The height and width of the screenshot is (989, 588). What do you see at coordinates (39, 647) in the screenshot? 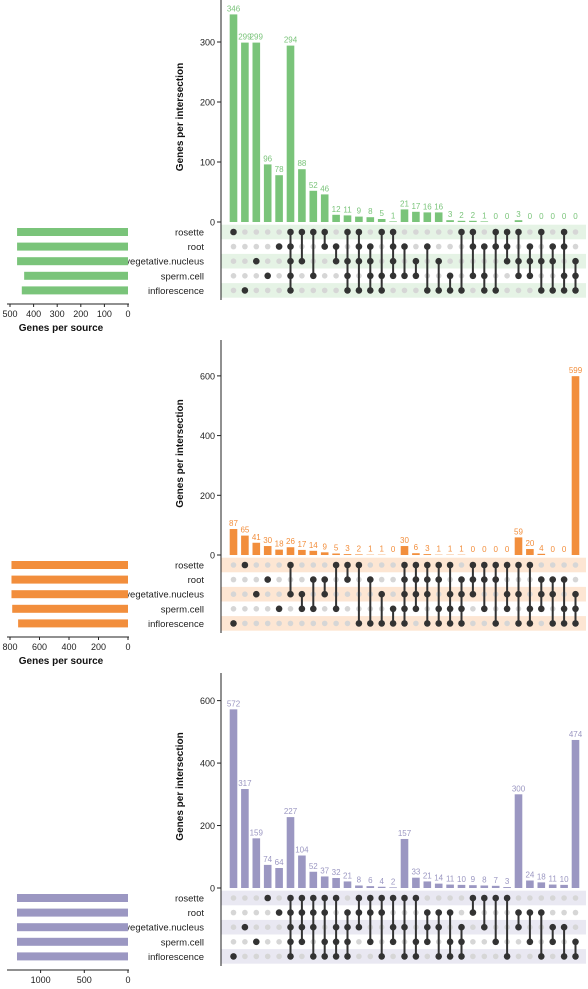
I see `set-size-tick-label: 600` at bounding box center [39, 647].